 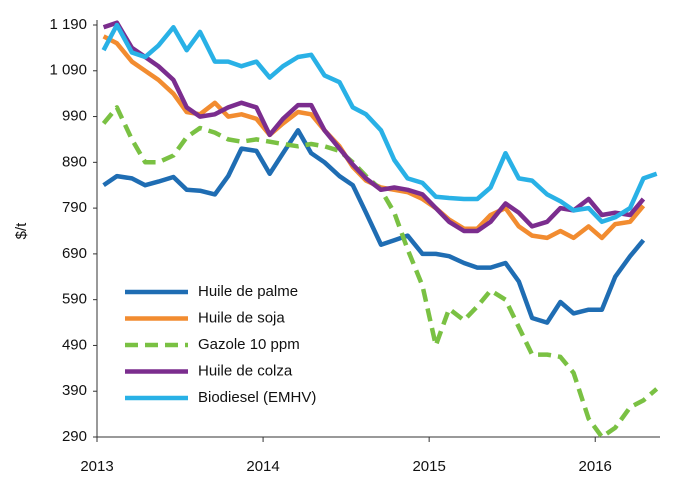 What do you see at coordinates (595, 466) in the screenshot?
I see `x-tick-label: 2016` at bounding box center [595, 466].